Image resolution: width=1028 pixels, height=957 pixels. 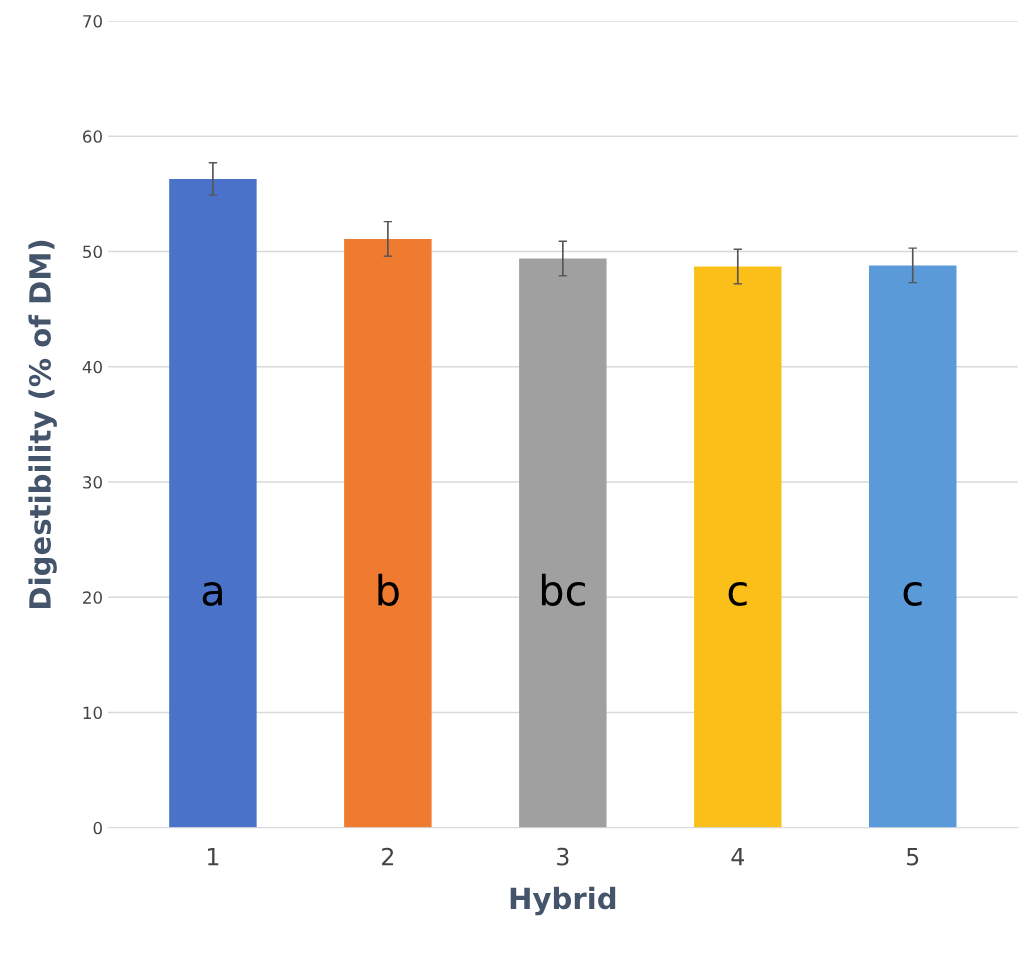 What do you see at coordinates (563, 856) in the screenshot?
I see `x-tick-label: 3` at bounding box center [563, 856].